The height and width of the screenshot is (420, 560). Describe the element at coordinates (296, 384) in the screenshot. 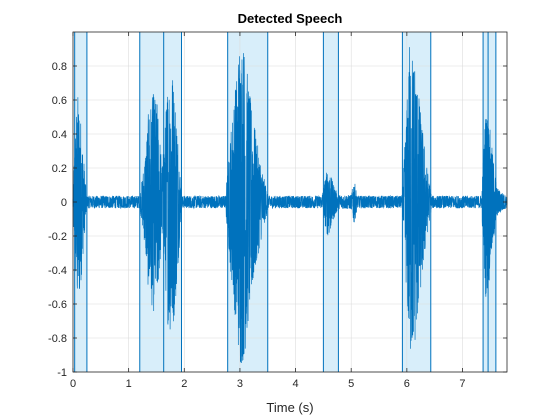

I see `x-tick-label: 4` at that location.